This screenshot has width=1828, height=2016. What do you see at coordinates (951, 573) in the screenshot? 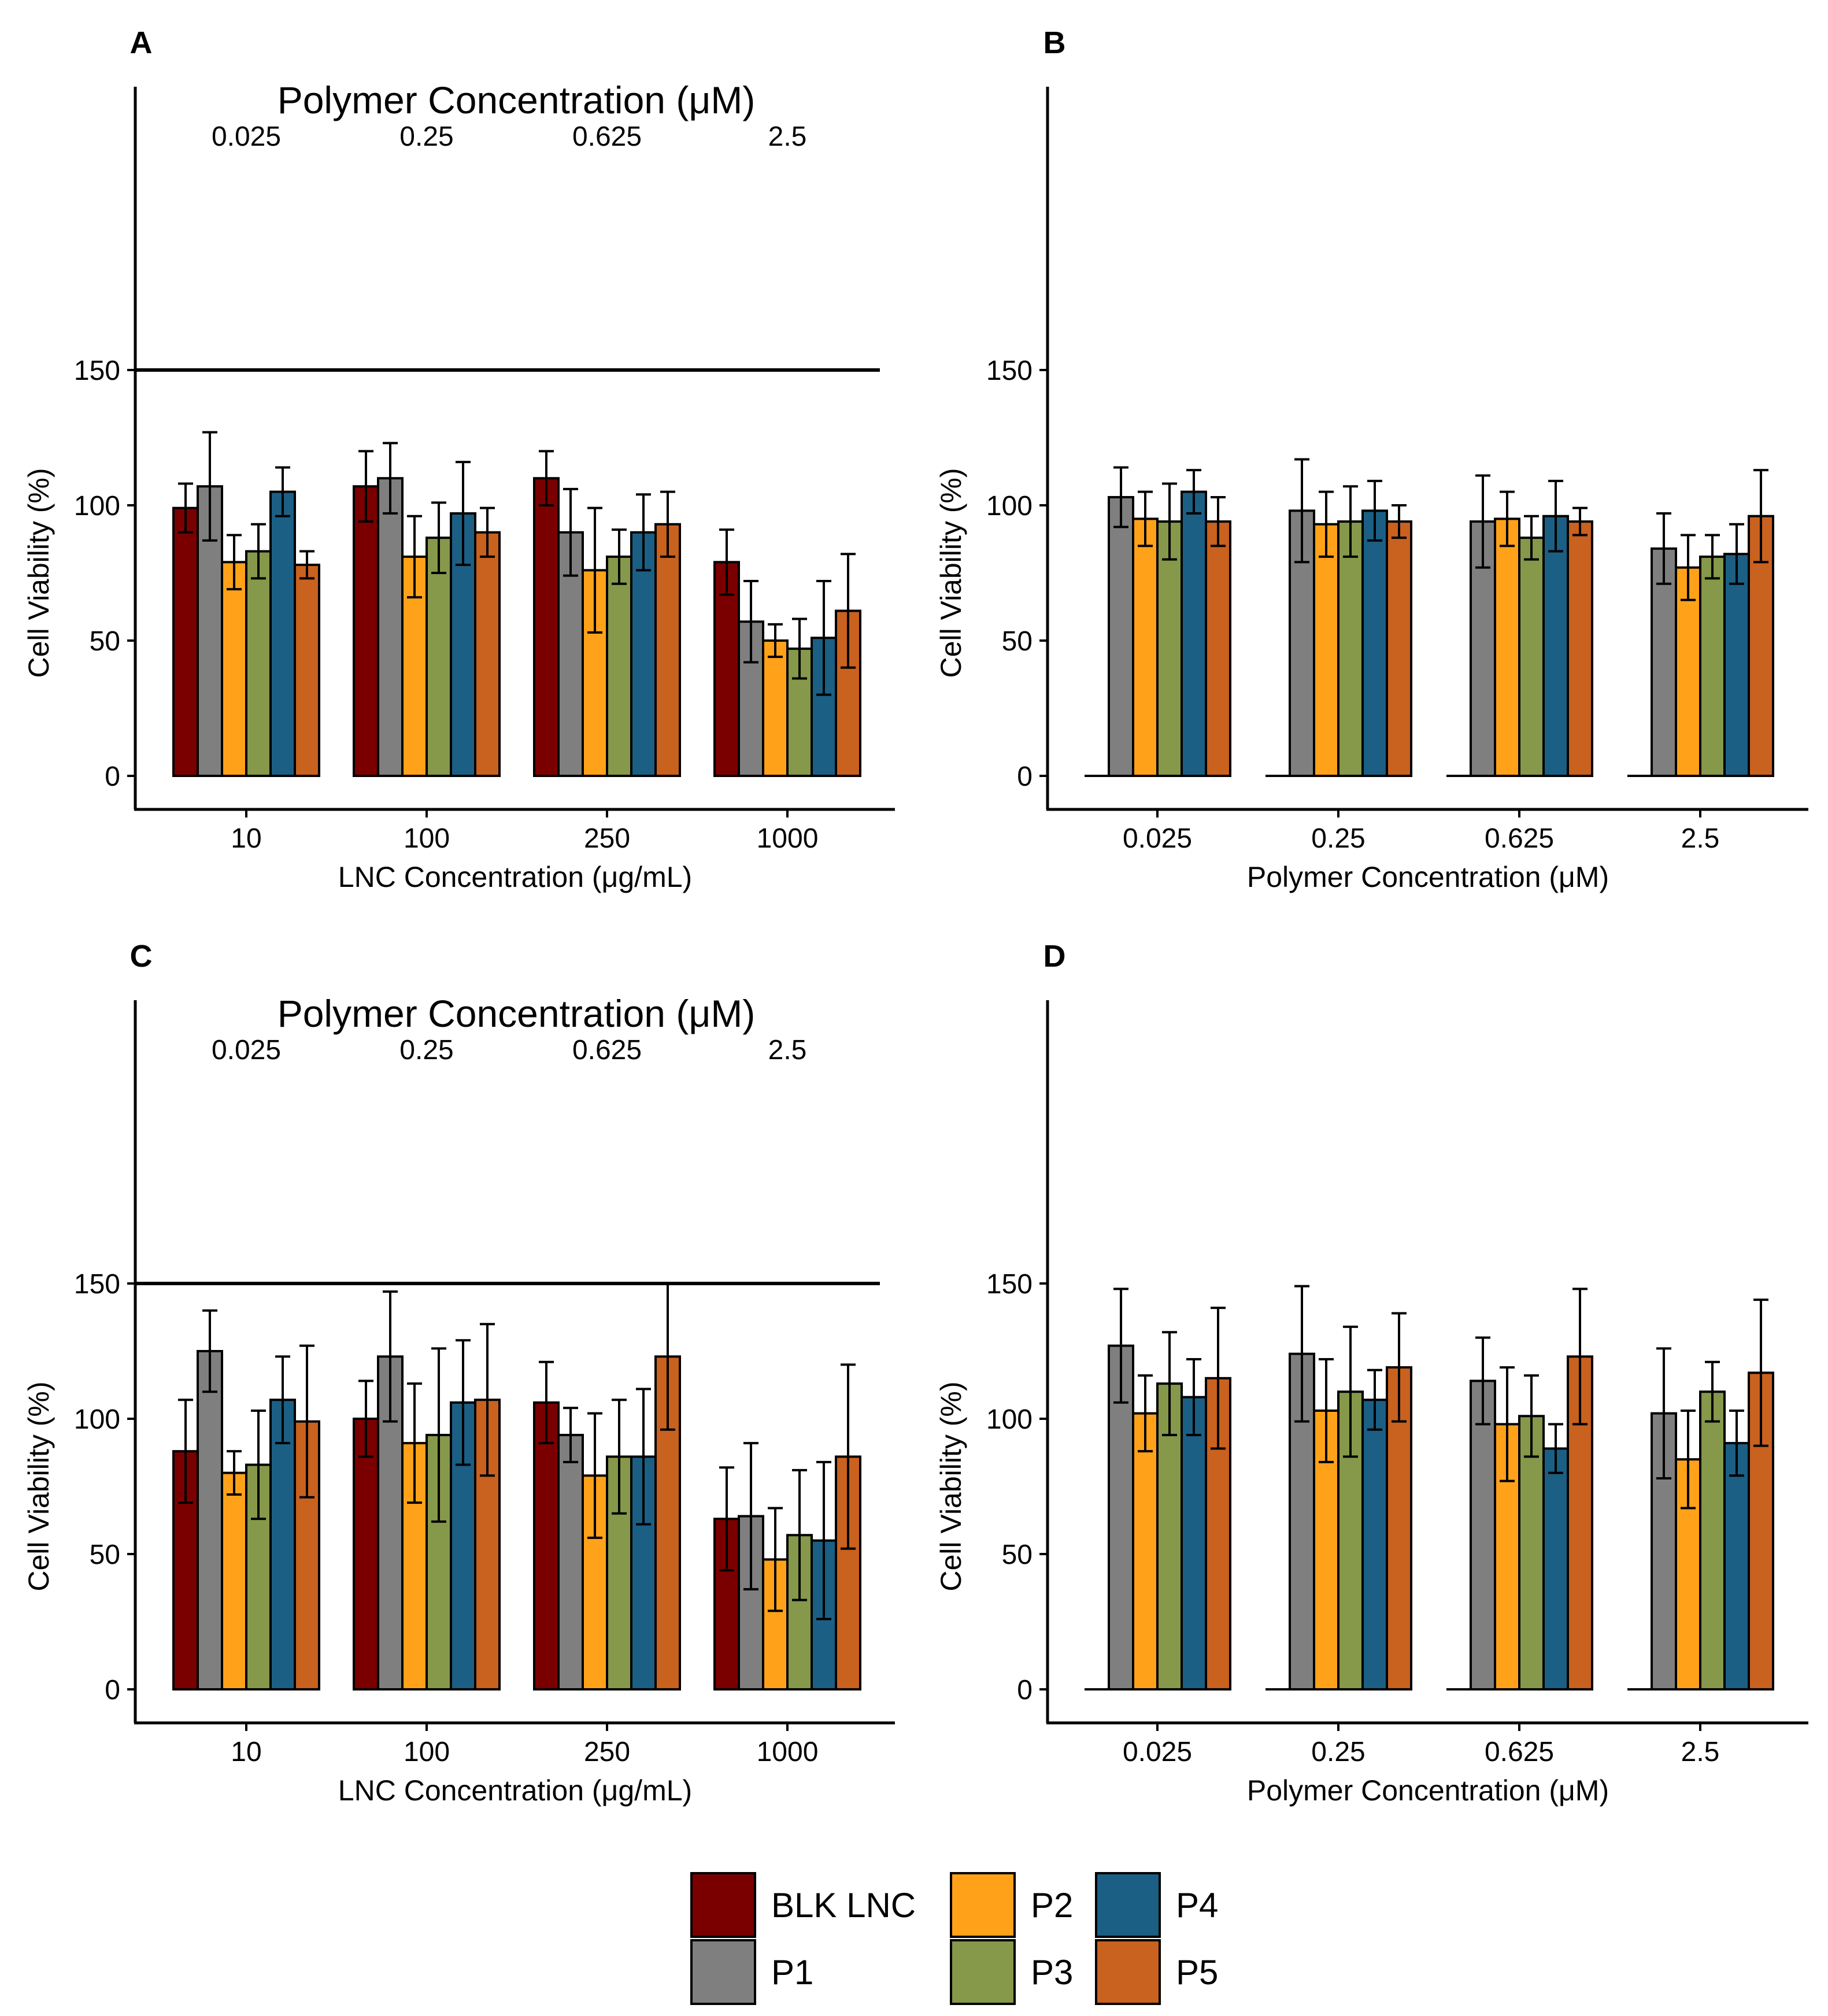
I see `y-axis-title: Cell Viability (%)` at bounding box center [951, 573].